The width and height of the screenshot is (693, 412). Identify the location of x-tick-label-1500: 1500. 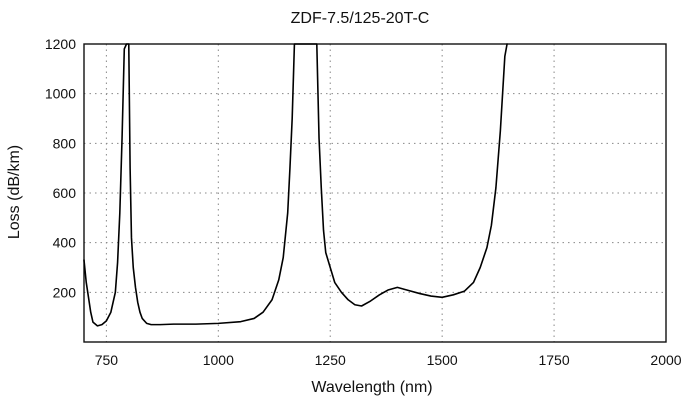
(442, 360).